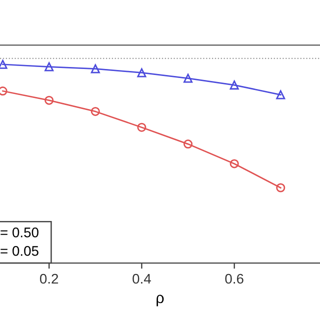 The height and width of the screenshot is (320, 320). What do you see at coordinates (234, 279) in the screenshot?
I see `x-tick-label: 0.6` at bounding box center [234, 279].